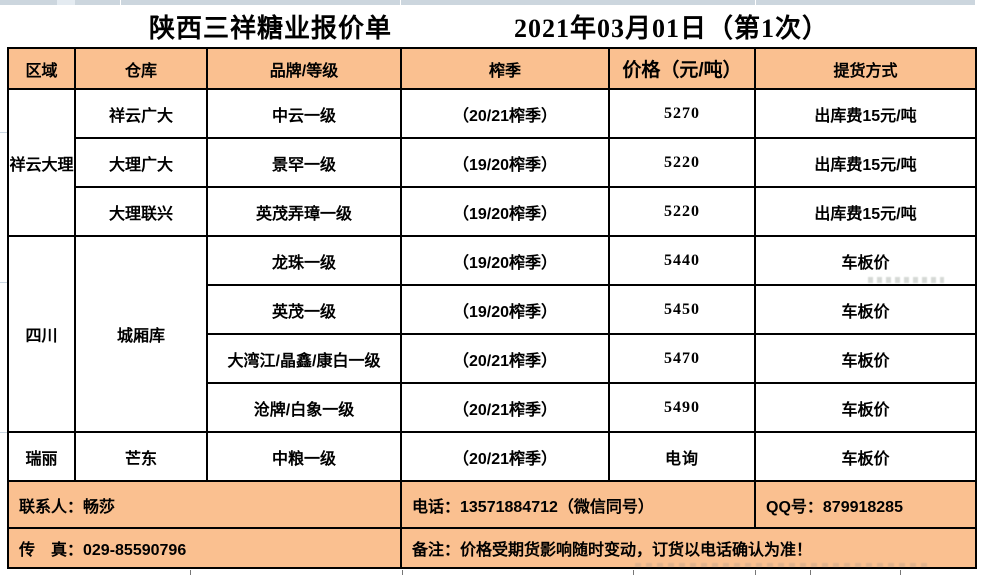 The image size is (982, 575). Describe the element at coordinates (141, 113) in the screenshot. I see `cell-warehouse: 祥云广大` at that location.